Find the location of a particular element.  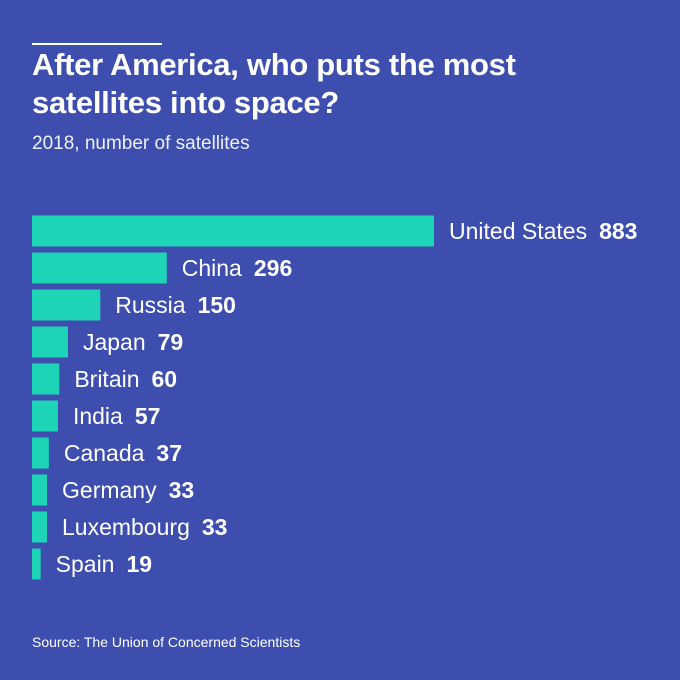

bar-value-united-states: 883 is located at coordinates (618, 231).